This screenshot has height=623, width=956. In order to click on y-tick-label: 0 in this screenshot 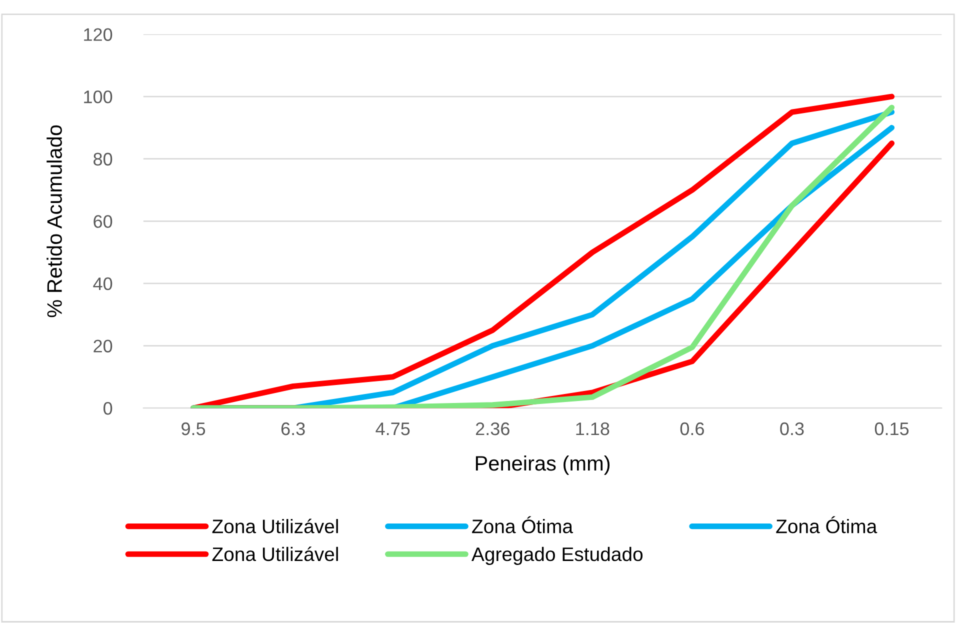, I will do `click(108, 408)`.